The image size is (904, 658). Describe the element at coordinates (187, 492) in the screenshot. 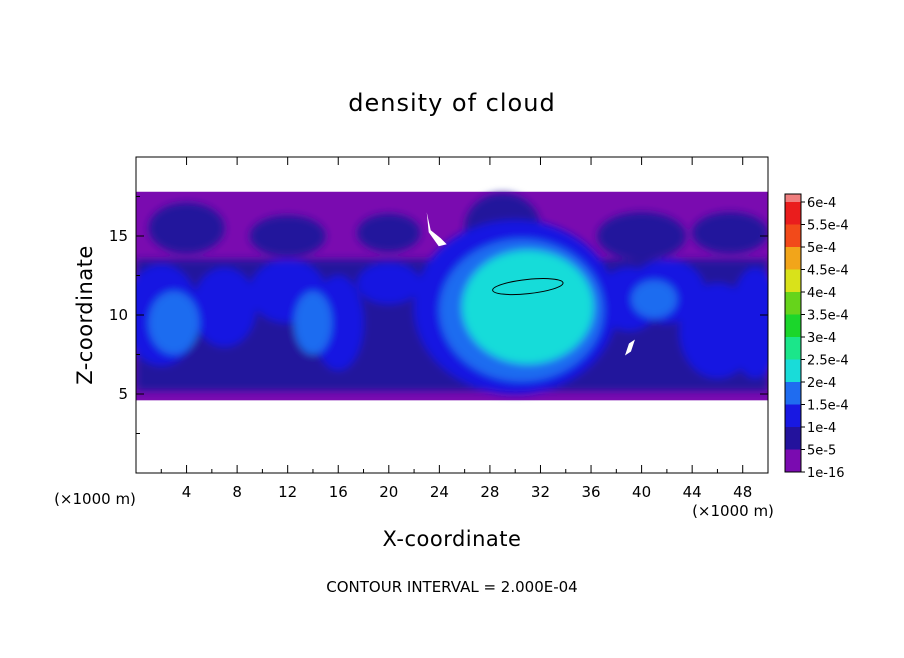

I see `x-tick-label: 4` at that location.